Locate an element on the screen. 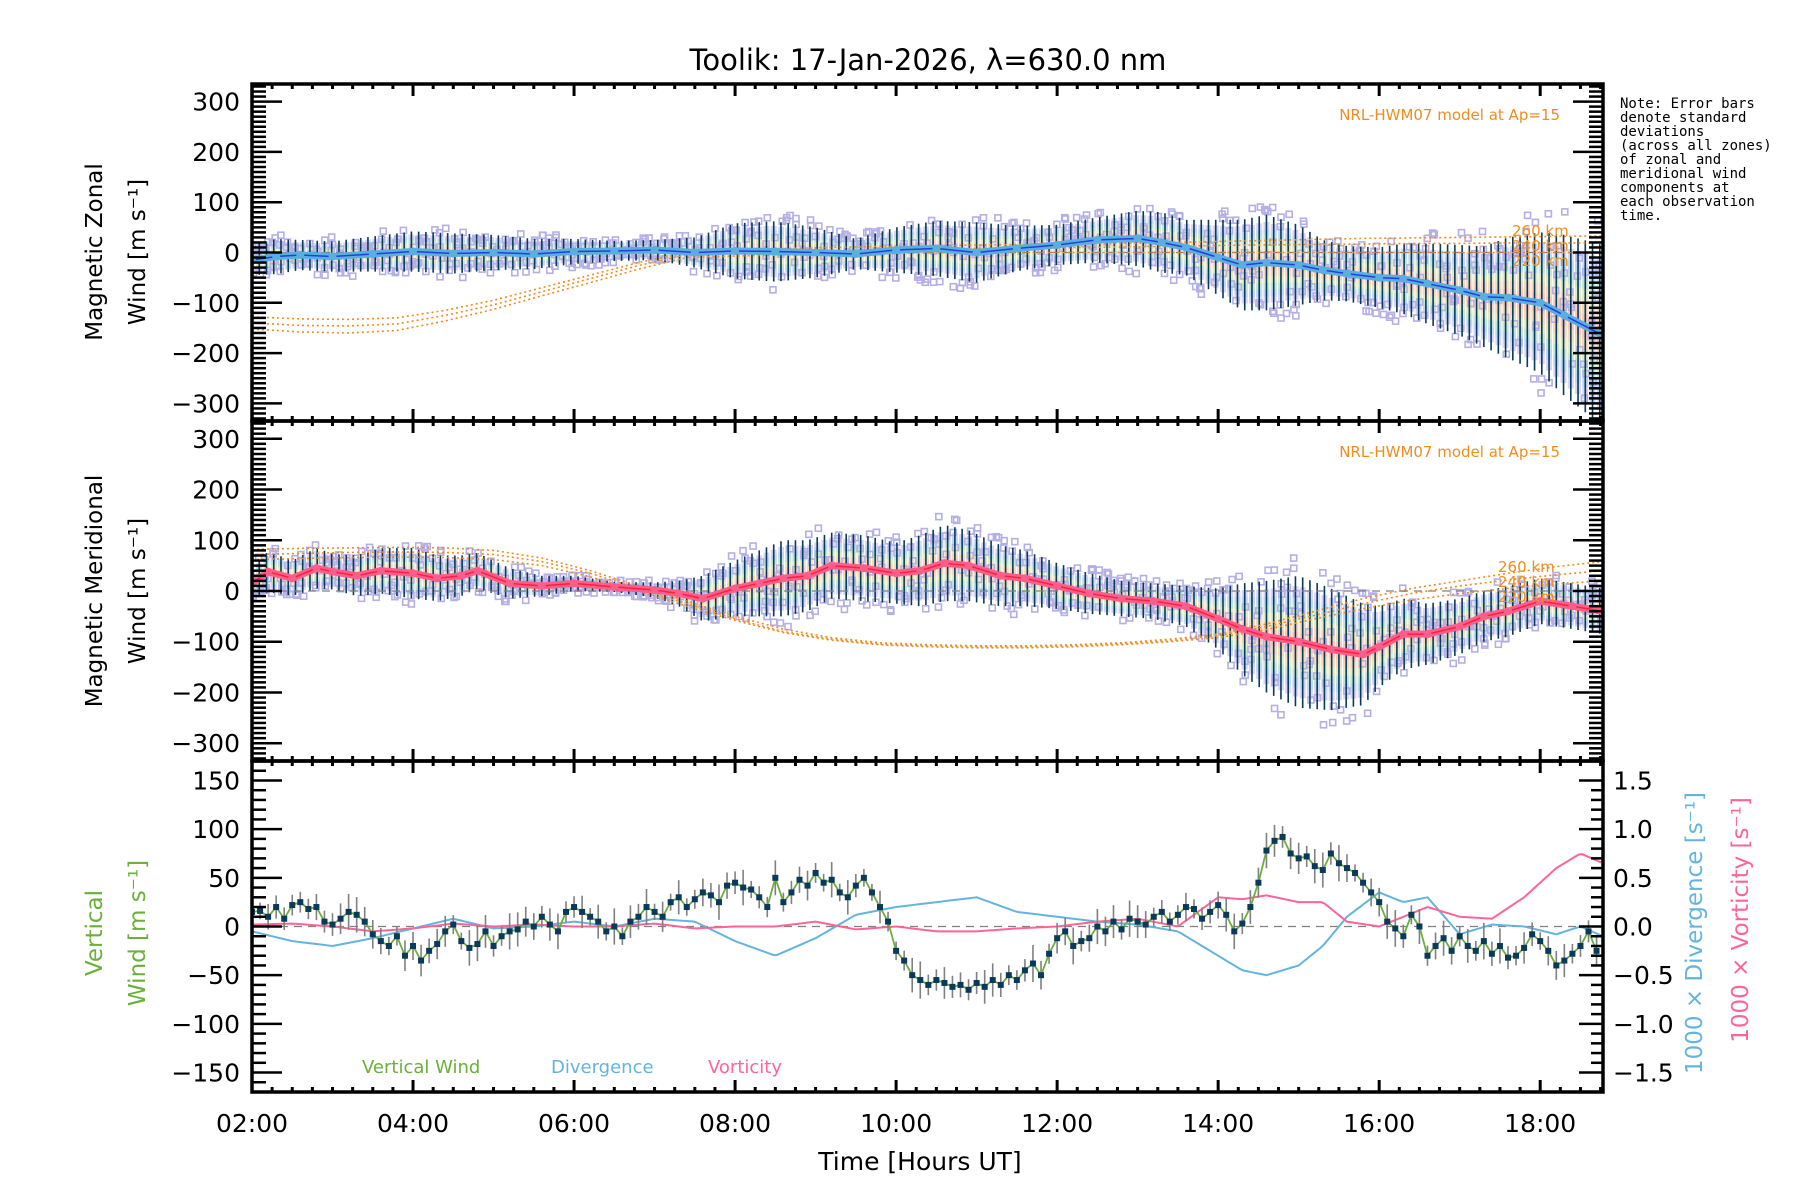 The height and width of the screenshot is (1200, 1800). model-line-220-km is located at coordinates (927, 292).